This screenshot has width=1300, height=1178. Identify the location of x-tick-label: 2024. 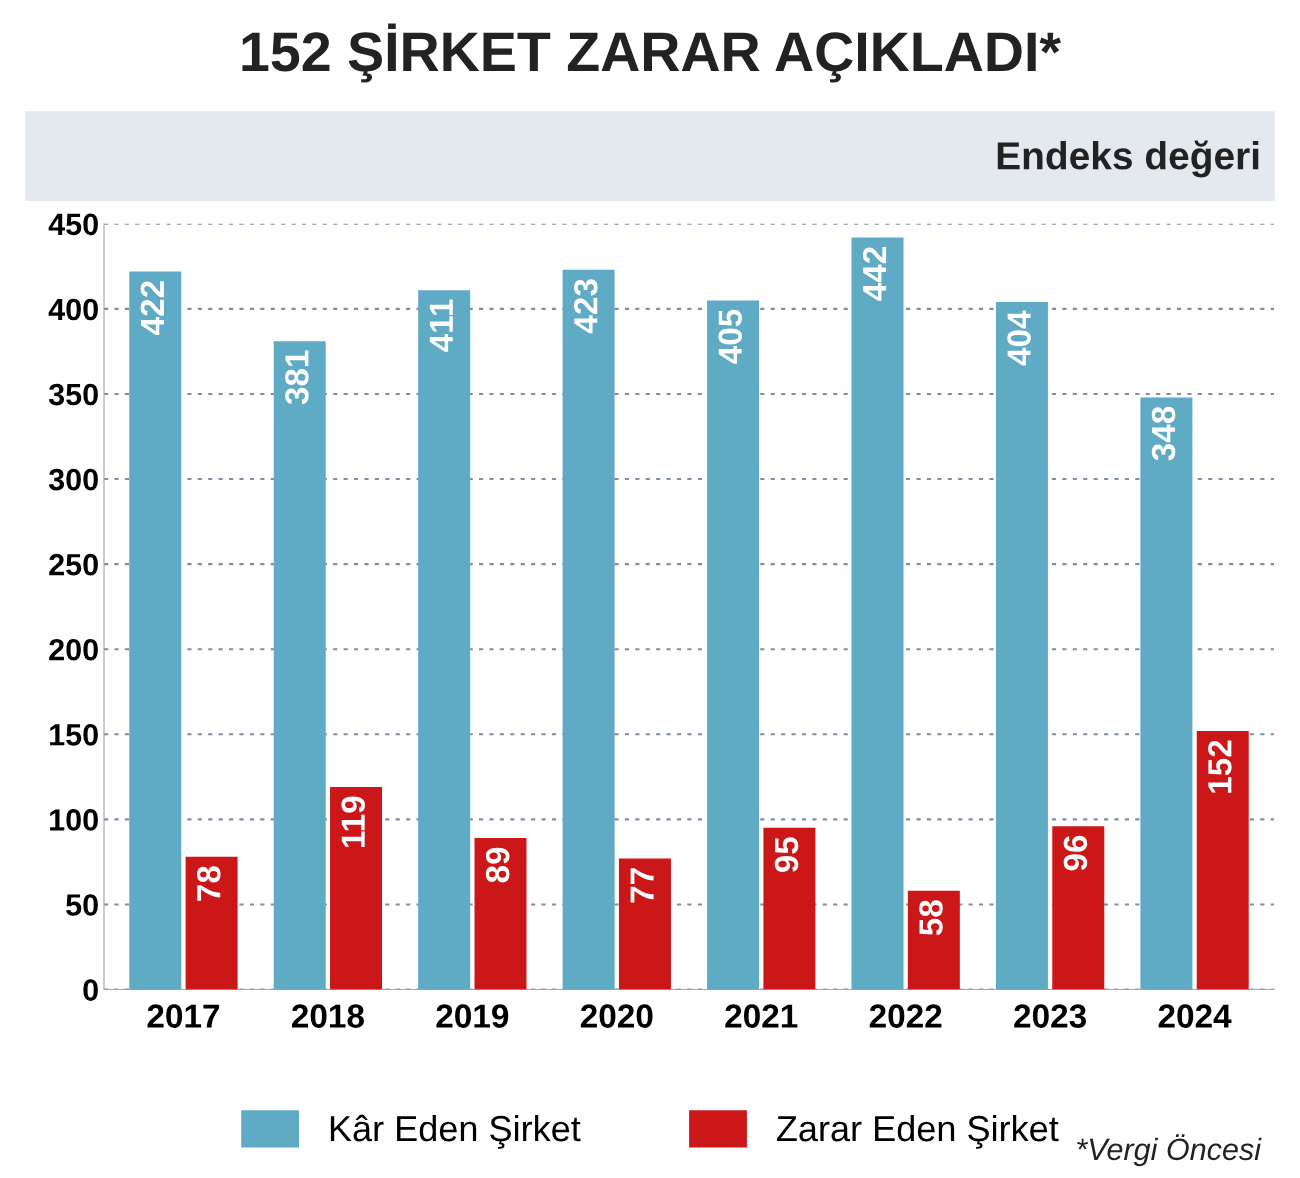
(1195, 1016).